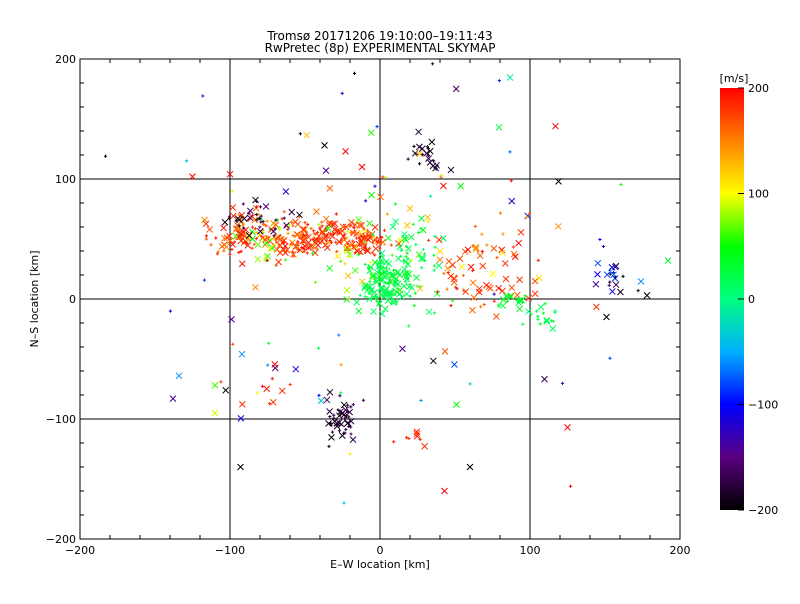 The height and width of the screenshot is (604, 800). What do you see at coordinates (380, 564) in the screenshot?
I see `x-axis-label: E–W location [km]` at bounding box center [380, 564].